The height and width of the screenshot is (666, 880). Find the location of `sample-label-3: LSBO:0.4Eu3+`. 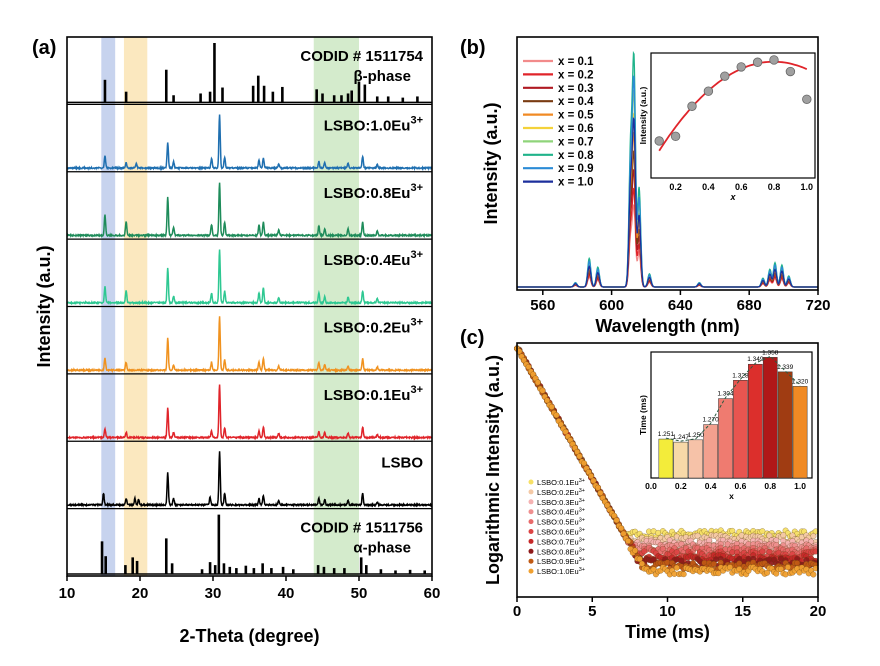

sample-label-3: LSBO:0.4Eu3+ is located at coordinates (373, 259).